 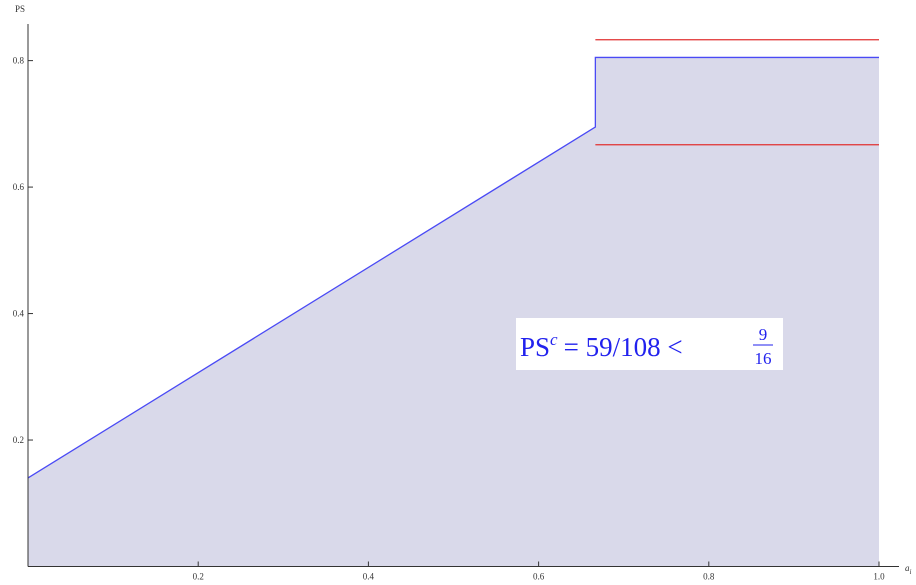 What do you see at coordinates (20, 9) in the screenshot?
I see `y-axis-label: PS` at bounding box center [20, 9].